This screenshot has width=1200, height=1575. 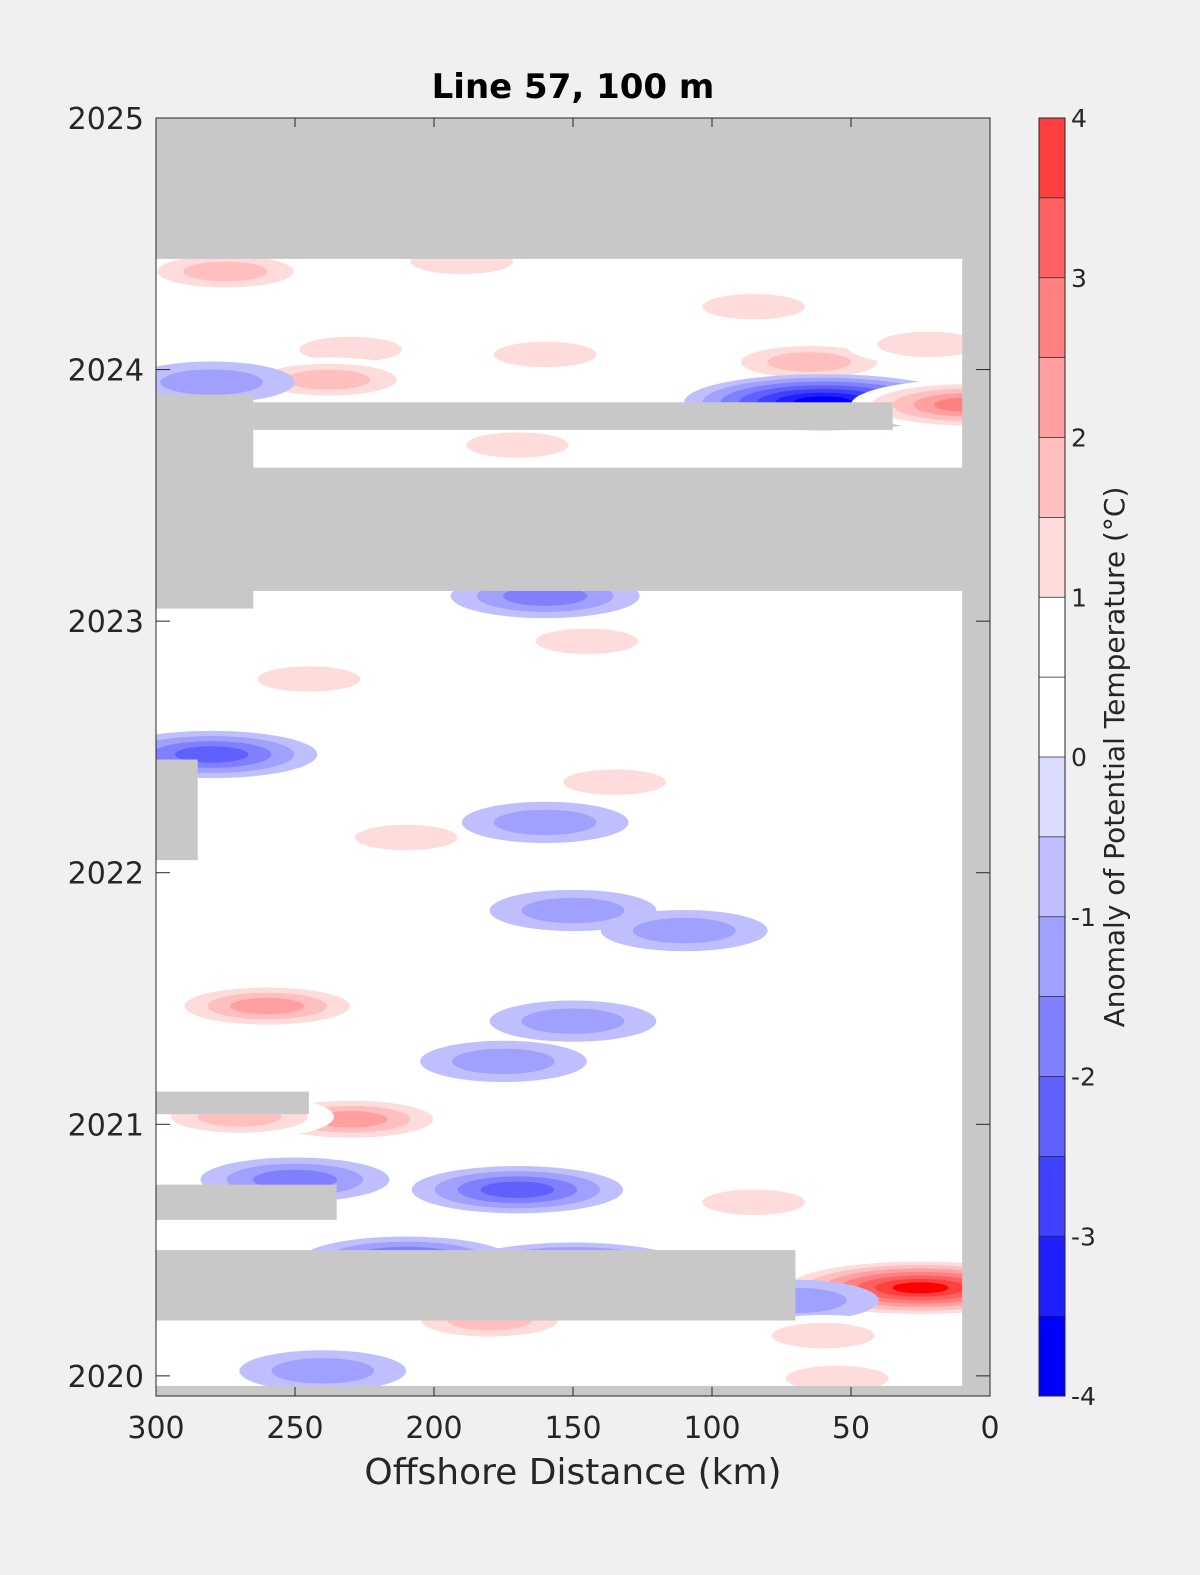 I want to click on x-tick-label: 200, so click(x=433, y=1428).